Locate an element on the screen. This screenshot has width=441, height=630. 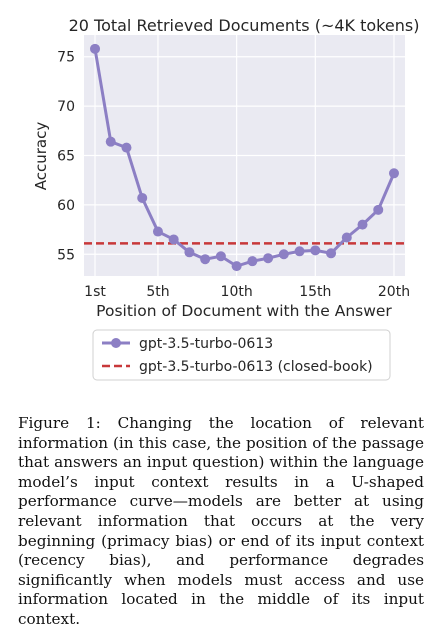
y-tick-label: 55 is located at coordinates (66, 255).